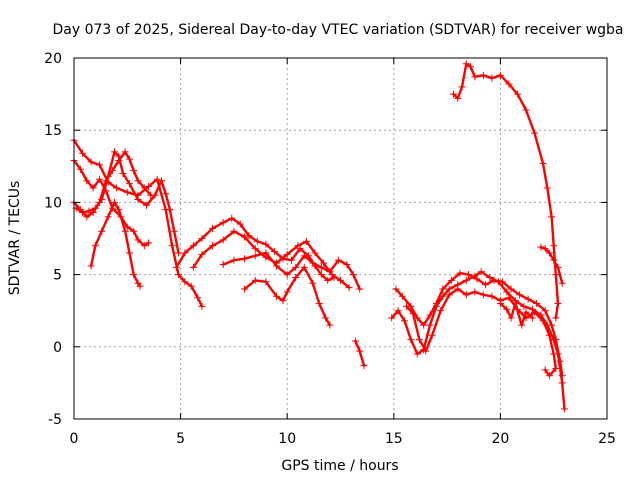 Image resolution: width=640 pixels, height=480 pixels. What do you see at coordinates (479, 324) in the screenshot?
I see `series-arc11` at bounding box center [479, 324].